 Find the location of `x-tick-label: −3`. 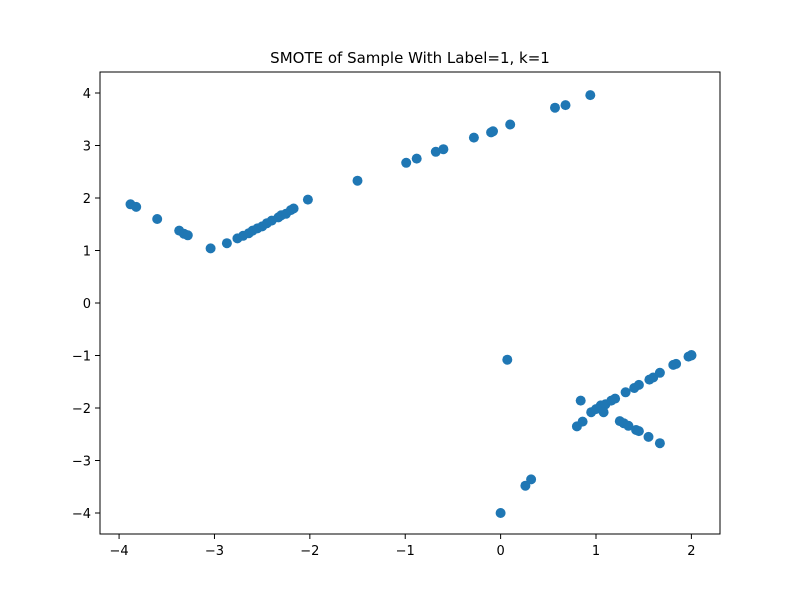

x-tick-label: −3 is located at coordinates (214, 551).